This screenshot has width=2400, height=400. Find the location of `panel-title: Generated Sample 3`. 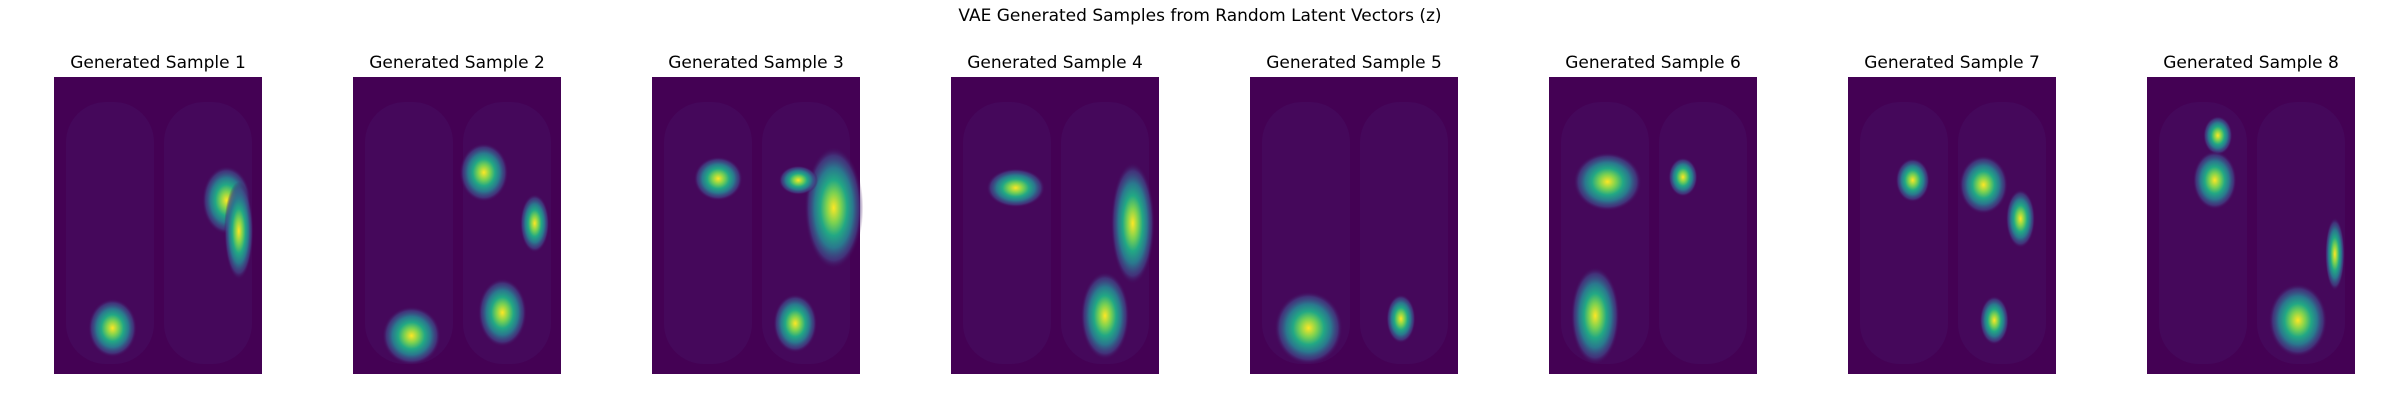

panel-title: Generated Sample 3 is located at coordinates (756, 63).